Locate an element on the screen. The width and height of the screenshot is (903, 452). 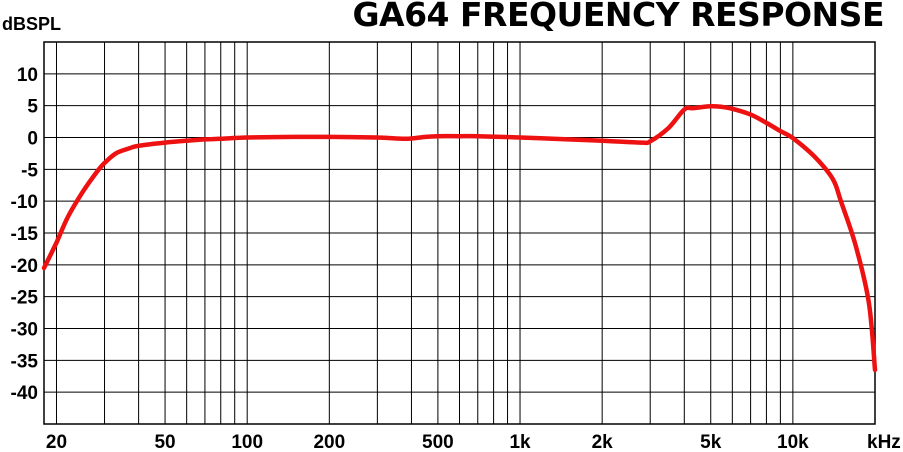
x-tick-label: 500 is located at coordinates (438, 442).